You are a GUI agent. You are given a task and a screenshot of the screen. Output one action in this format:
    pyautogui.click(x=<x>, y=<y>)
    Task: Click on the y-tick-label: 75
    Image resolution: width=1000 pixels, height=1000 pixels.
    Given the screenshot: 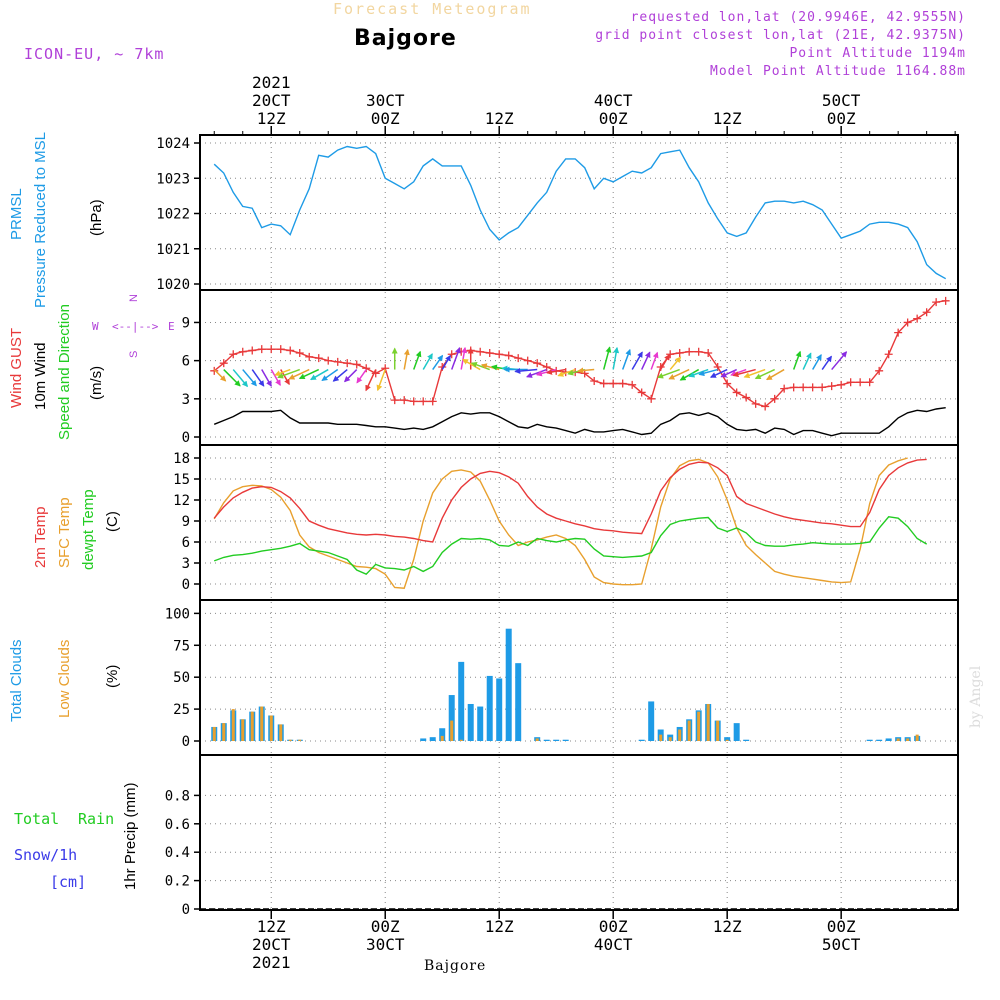 What is the action you would take?
    pyautogui.click(x=181, y=646)
    